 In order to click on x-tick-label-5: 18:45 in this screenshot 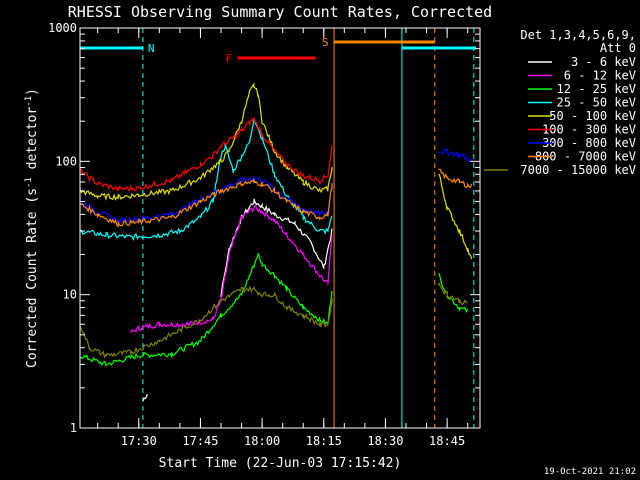, I will do `click(447, 441)`.